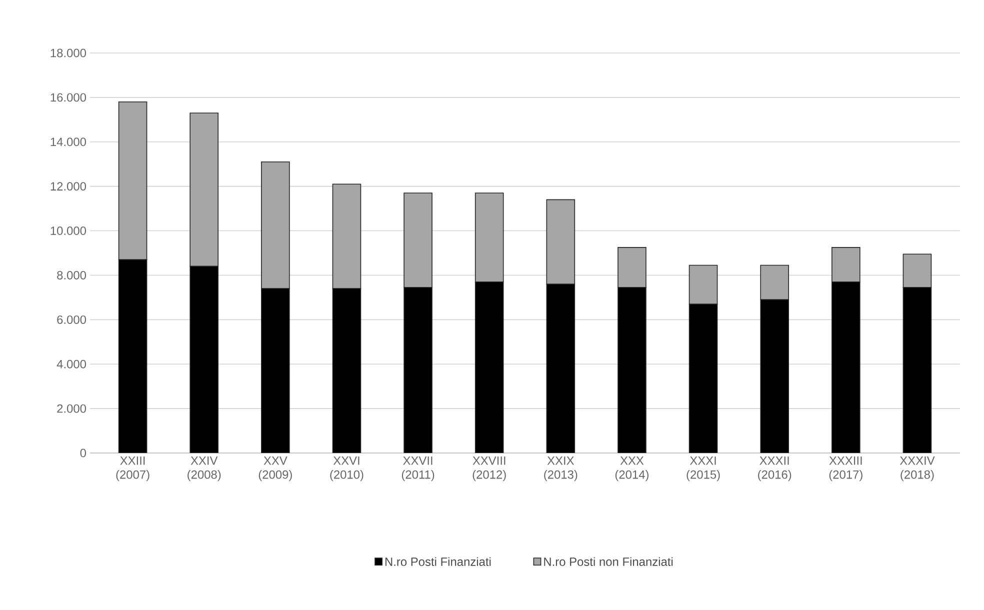 This screenshot has width=984, height=610. Describe the element at coordinates (703, 469) in the screenshot. I see `x-tick-label: XXXI (2015)` at that location.